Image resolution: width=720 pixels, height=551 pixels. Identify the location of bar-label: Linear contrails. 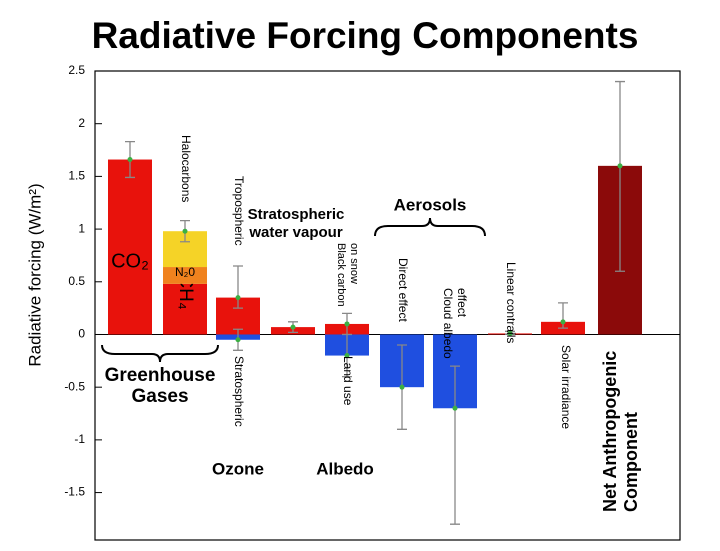
(511, 302).